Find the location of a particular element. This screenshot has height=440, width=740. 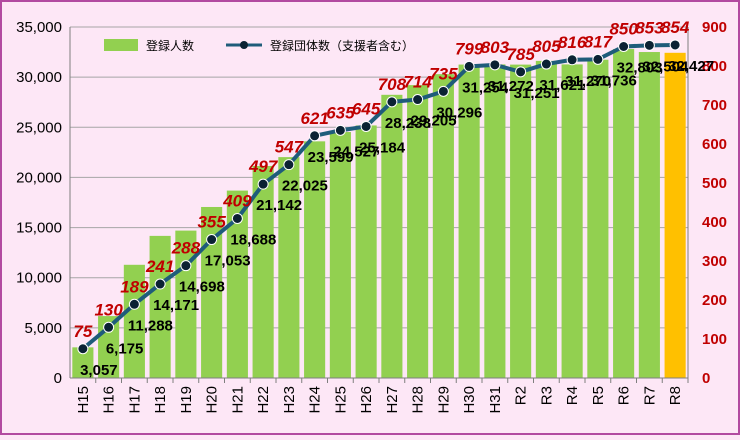

bar-value-label: 31,736 is located at coordinates (614, 80).